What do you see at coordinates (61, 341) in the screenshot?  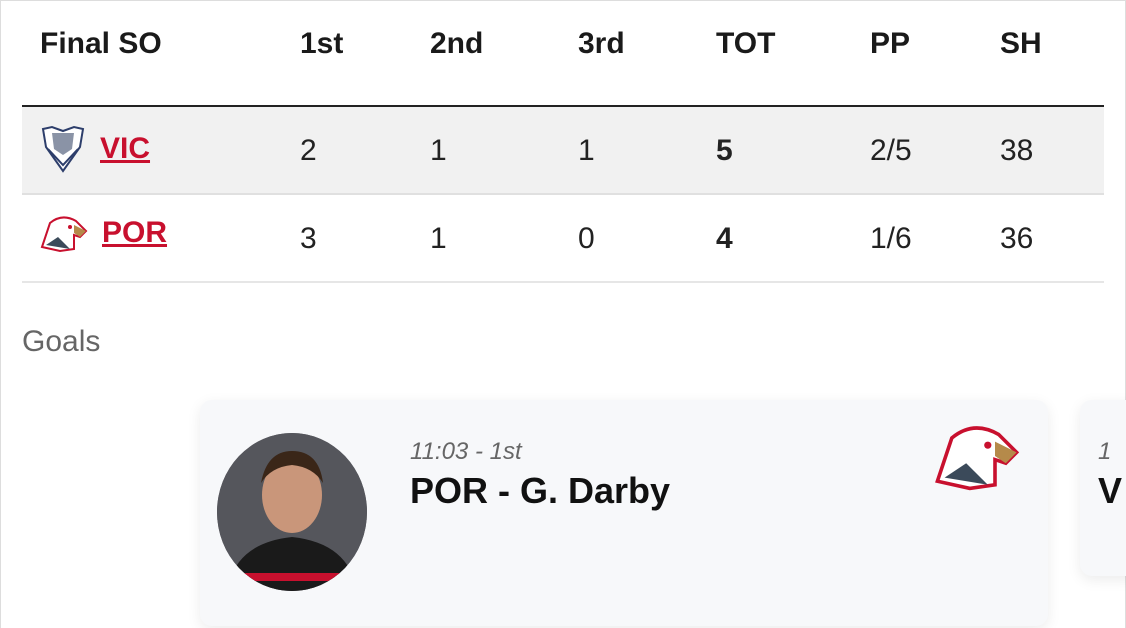 I see `goals-heading: Goals` at bounding box center [61, 341].